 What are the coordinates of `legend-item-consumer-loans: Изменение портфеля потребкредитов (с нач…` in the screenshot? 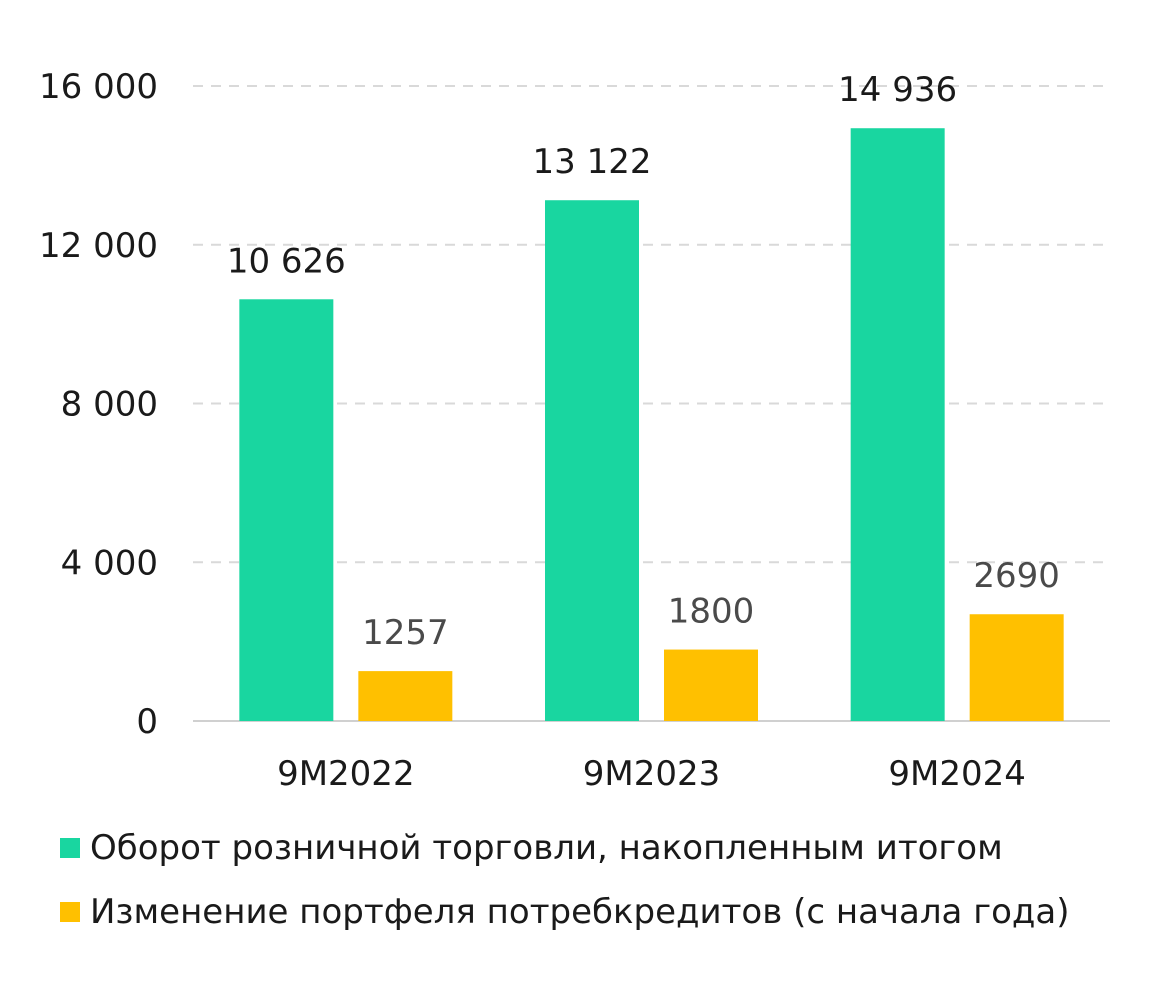 It's located at (565, 912).